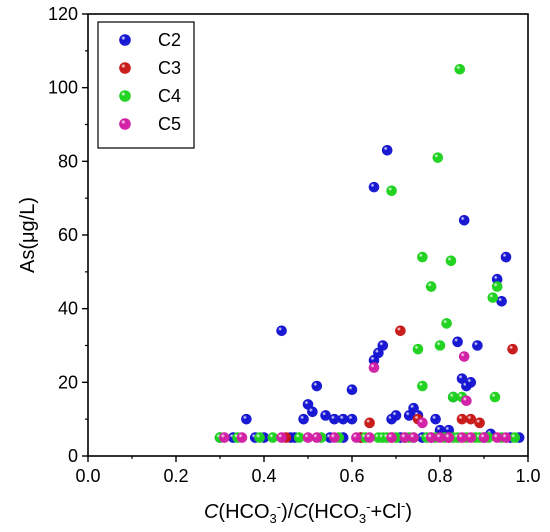 The height and width of the screenshot is (532, 550). What do you see at coordinates (169, 40) in the screenshot?
I see `legend-label-c2: C2` at bounding box center [169, 40].